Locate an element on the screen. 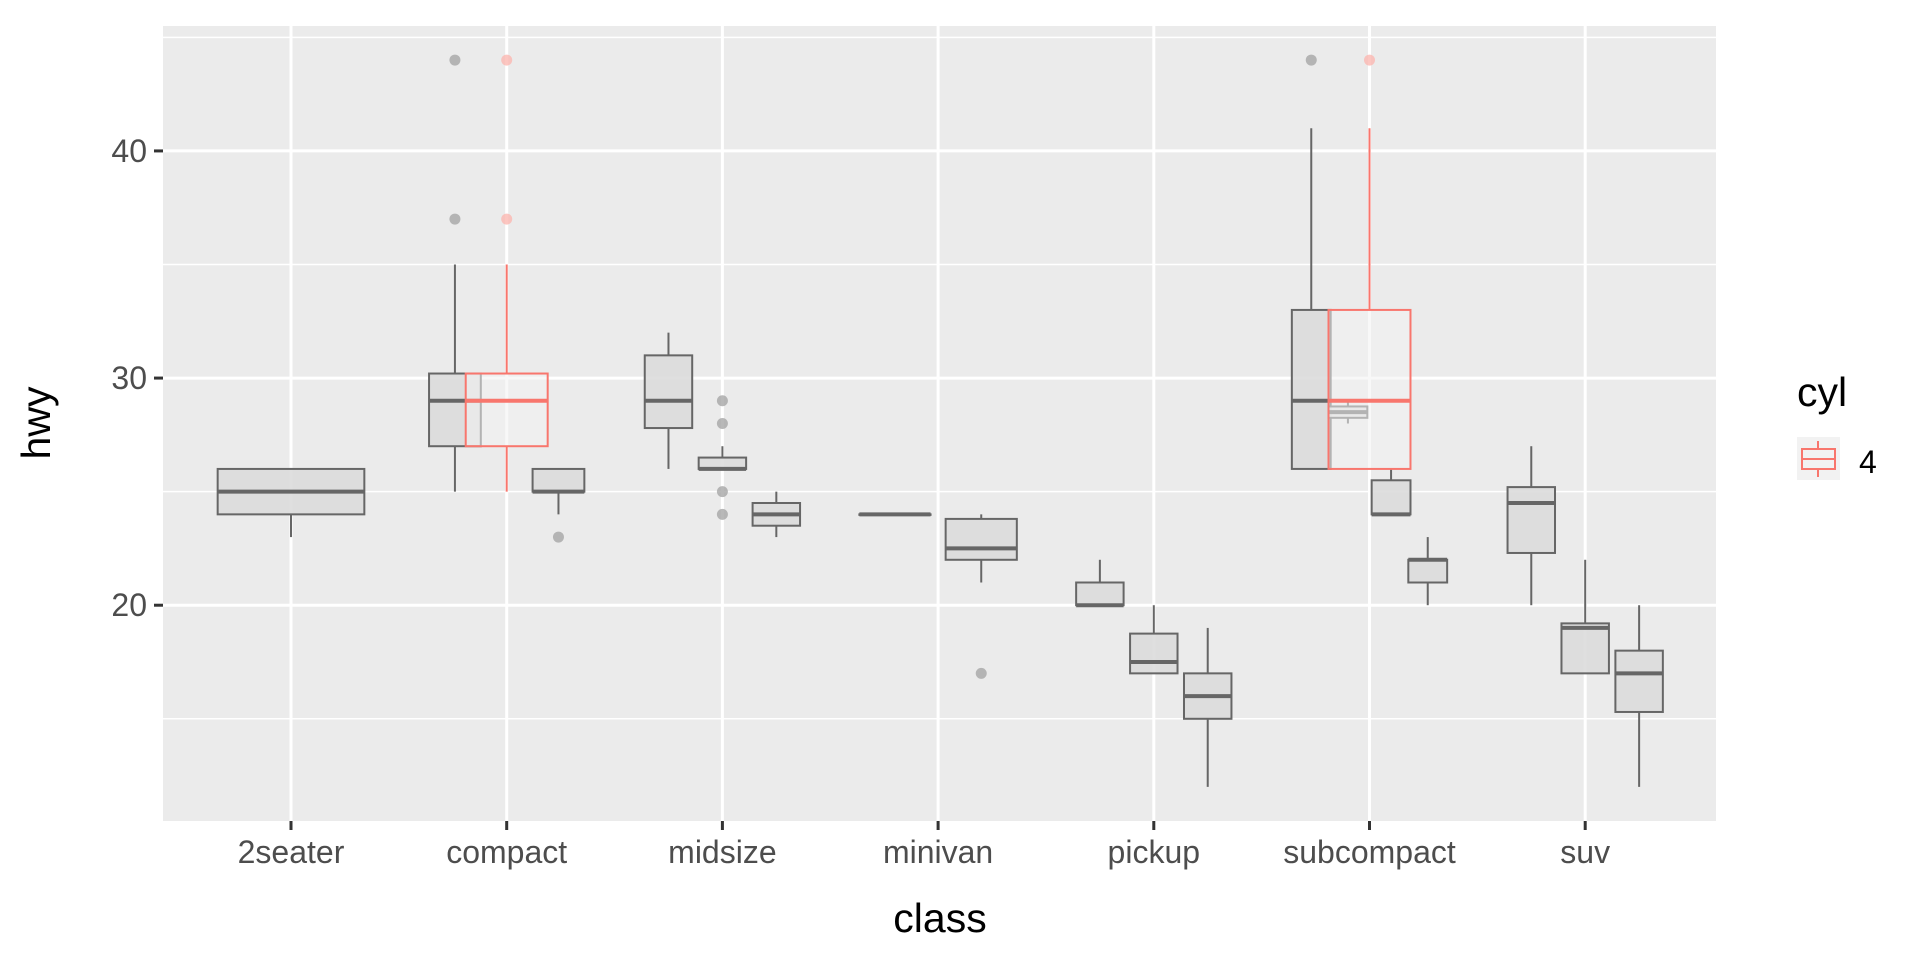 This screenshot has height=965, width=1920. legend: cyl 4 is located at coordinates (1837, 424).